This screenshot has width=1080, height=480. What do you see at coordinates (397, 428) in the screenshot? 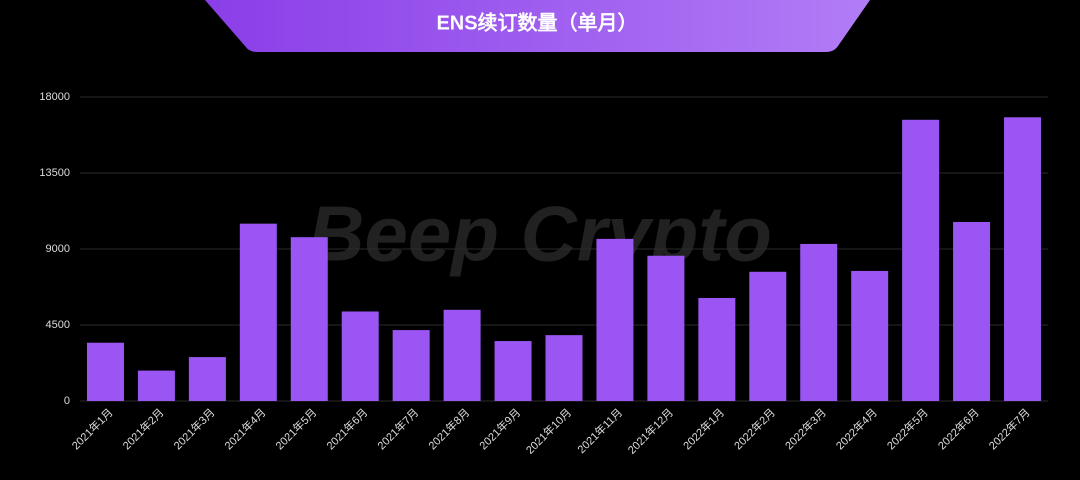
I see `x-tick-label: 2021年7月` at bounding box center [397, 428].